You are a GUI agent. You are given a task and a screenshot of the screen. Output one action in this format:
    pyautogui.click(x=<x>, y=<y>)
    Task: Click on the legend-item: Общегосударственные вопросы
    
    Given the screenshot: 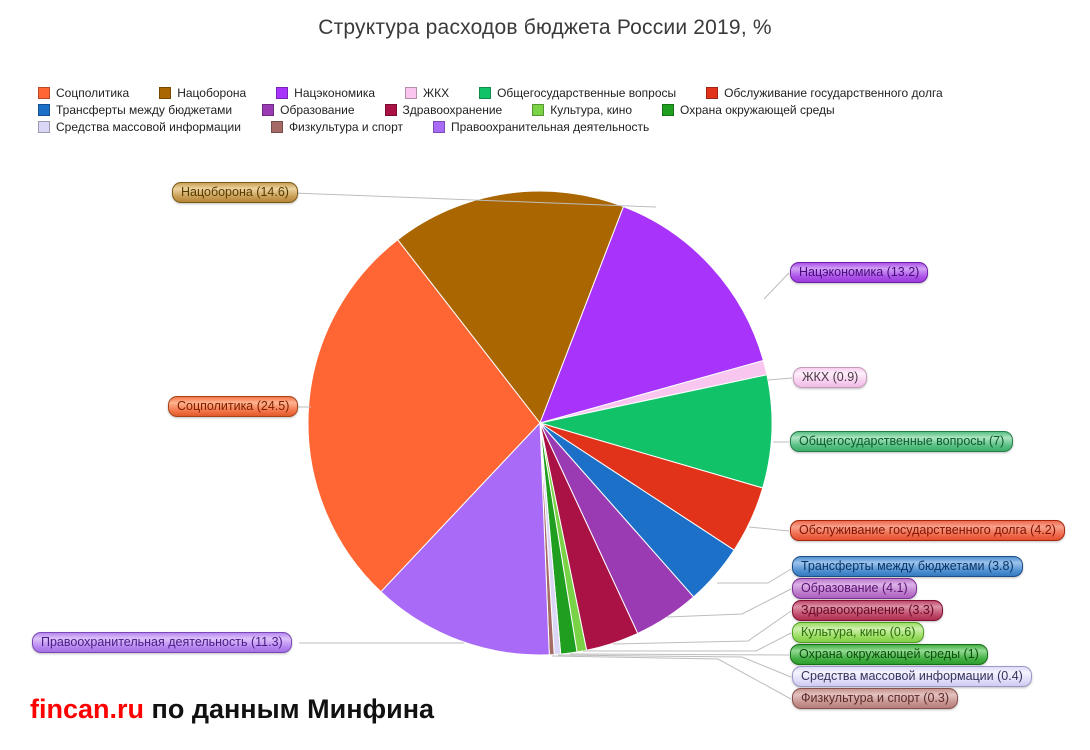 What is the action you would take?
    pyautogui.click(x=577, y=93)
    